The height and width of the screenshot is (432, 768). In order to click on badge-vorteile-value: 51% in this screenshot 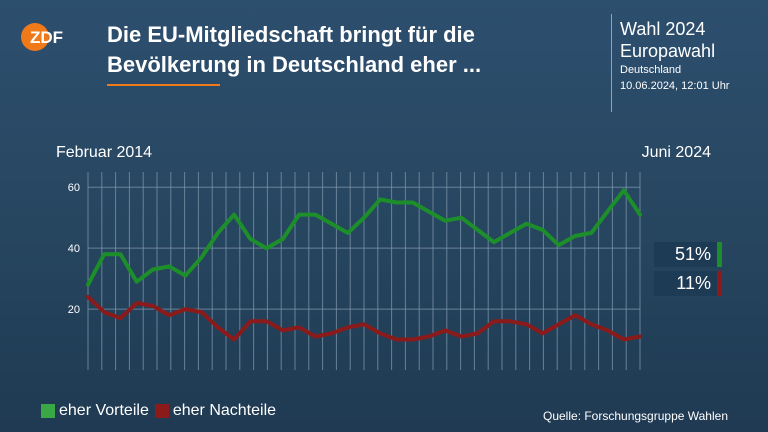, I will do `click(692, 254)`.